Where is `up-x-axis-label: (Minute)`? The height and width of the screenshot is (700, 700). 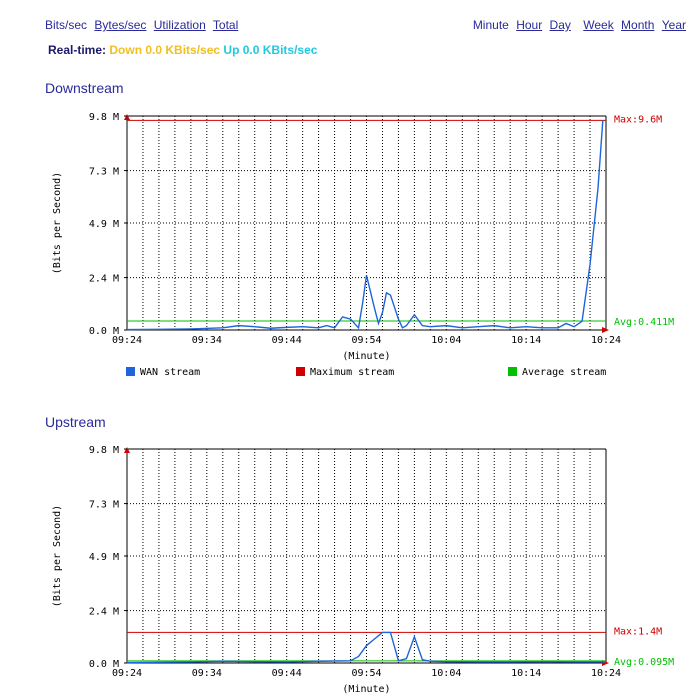
up-x-axis-label: (Minute) is located at coordinates (366, 689).